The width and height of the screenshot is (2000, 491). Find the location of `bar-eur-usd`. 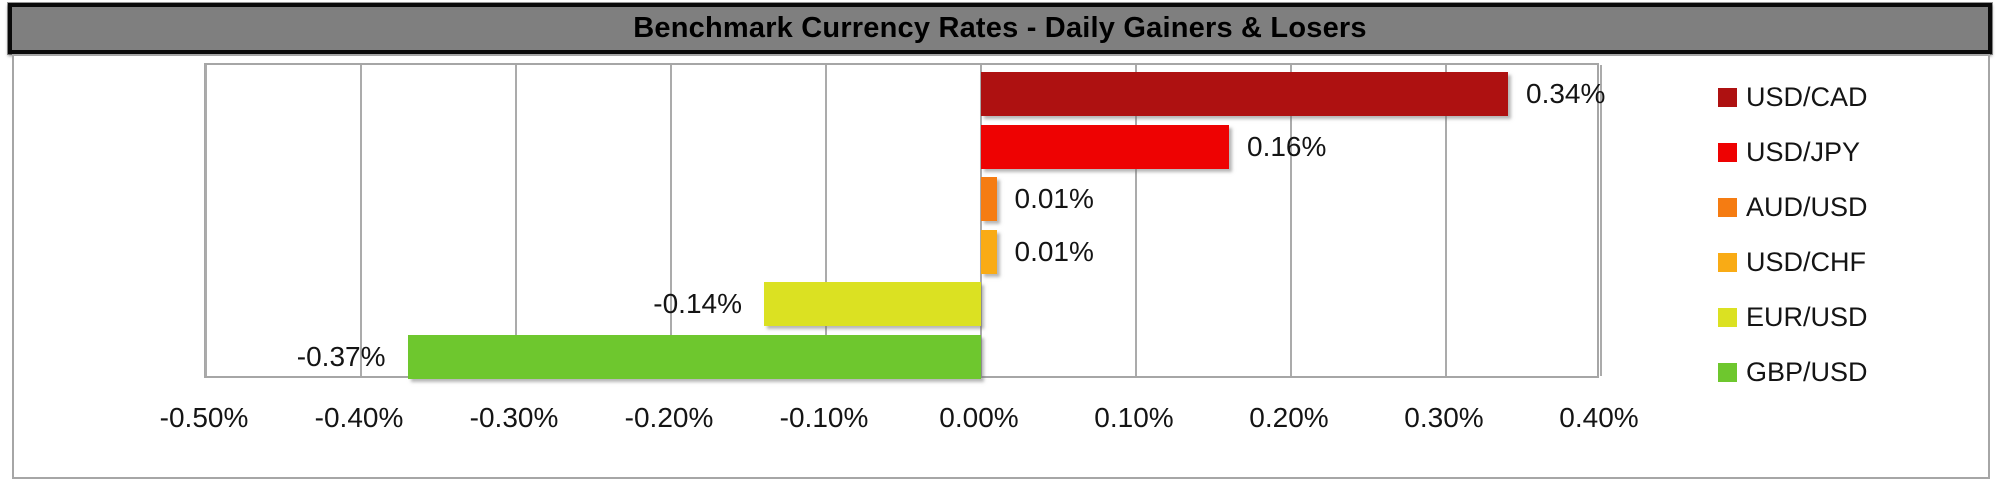

bar-eur-usd is located at coordinates (872, 304).